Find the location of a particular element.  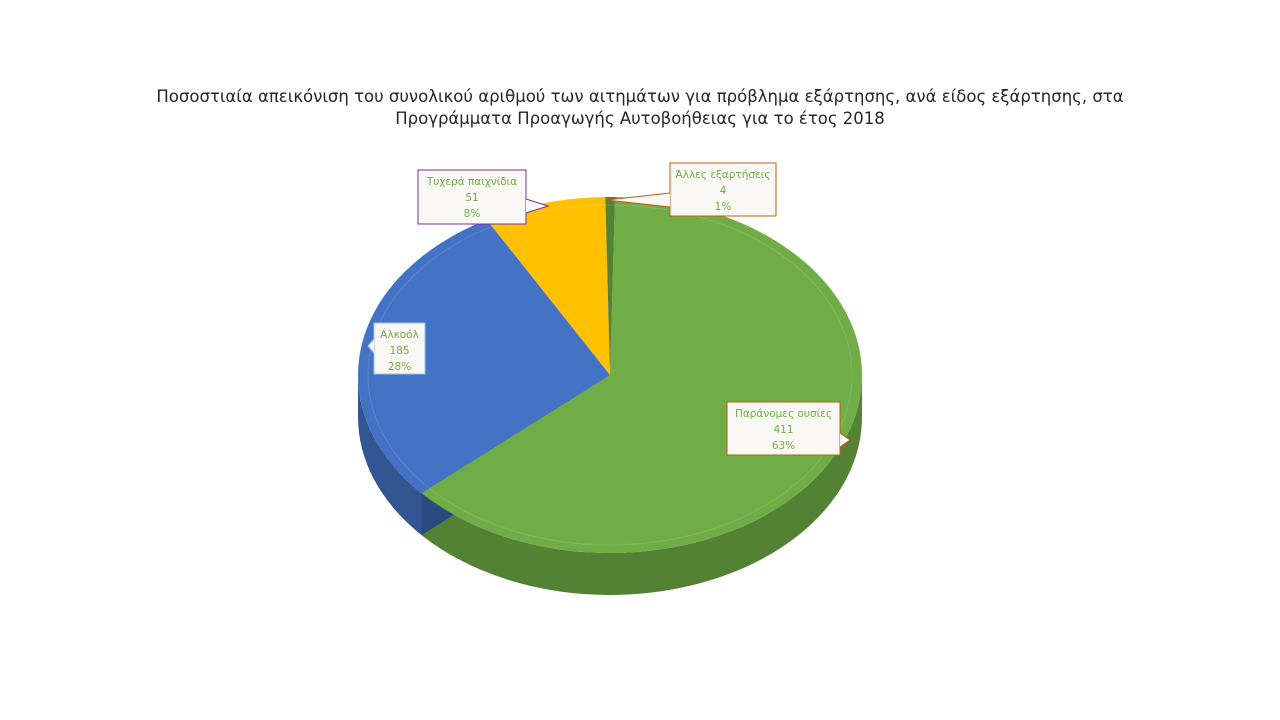

callout-1: Αλκοόλ 185 28% is located at coordinates (396, 348).